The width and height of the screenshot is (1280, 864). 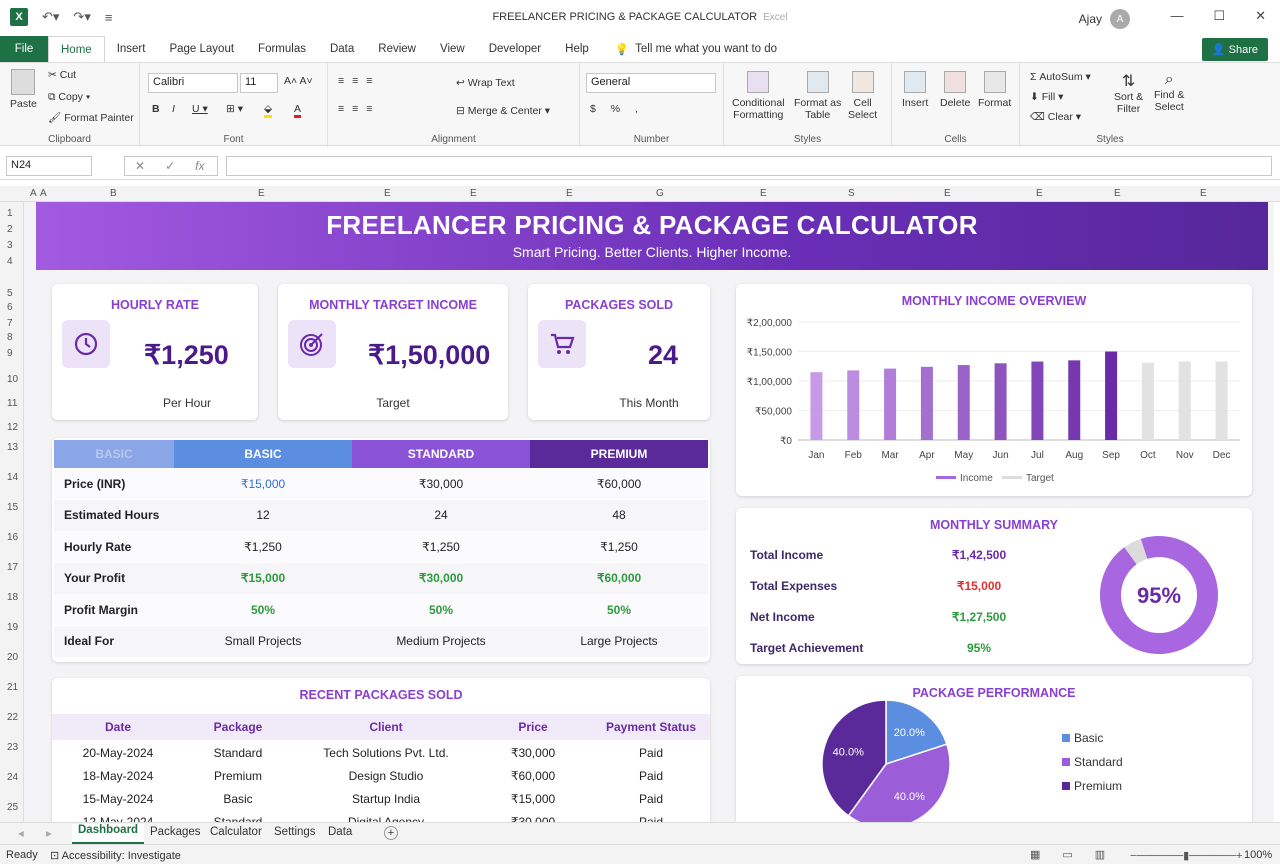 What do you see at coordinates (175, 832) in the screenshot?
I see `sheet-tab-packages: Packages` at bounding box center [175, 832].